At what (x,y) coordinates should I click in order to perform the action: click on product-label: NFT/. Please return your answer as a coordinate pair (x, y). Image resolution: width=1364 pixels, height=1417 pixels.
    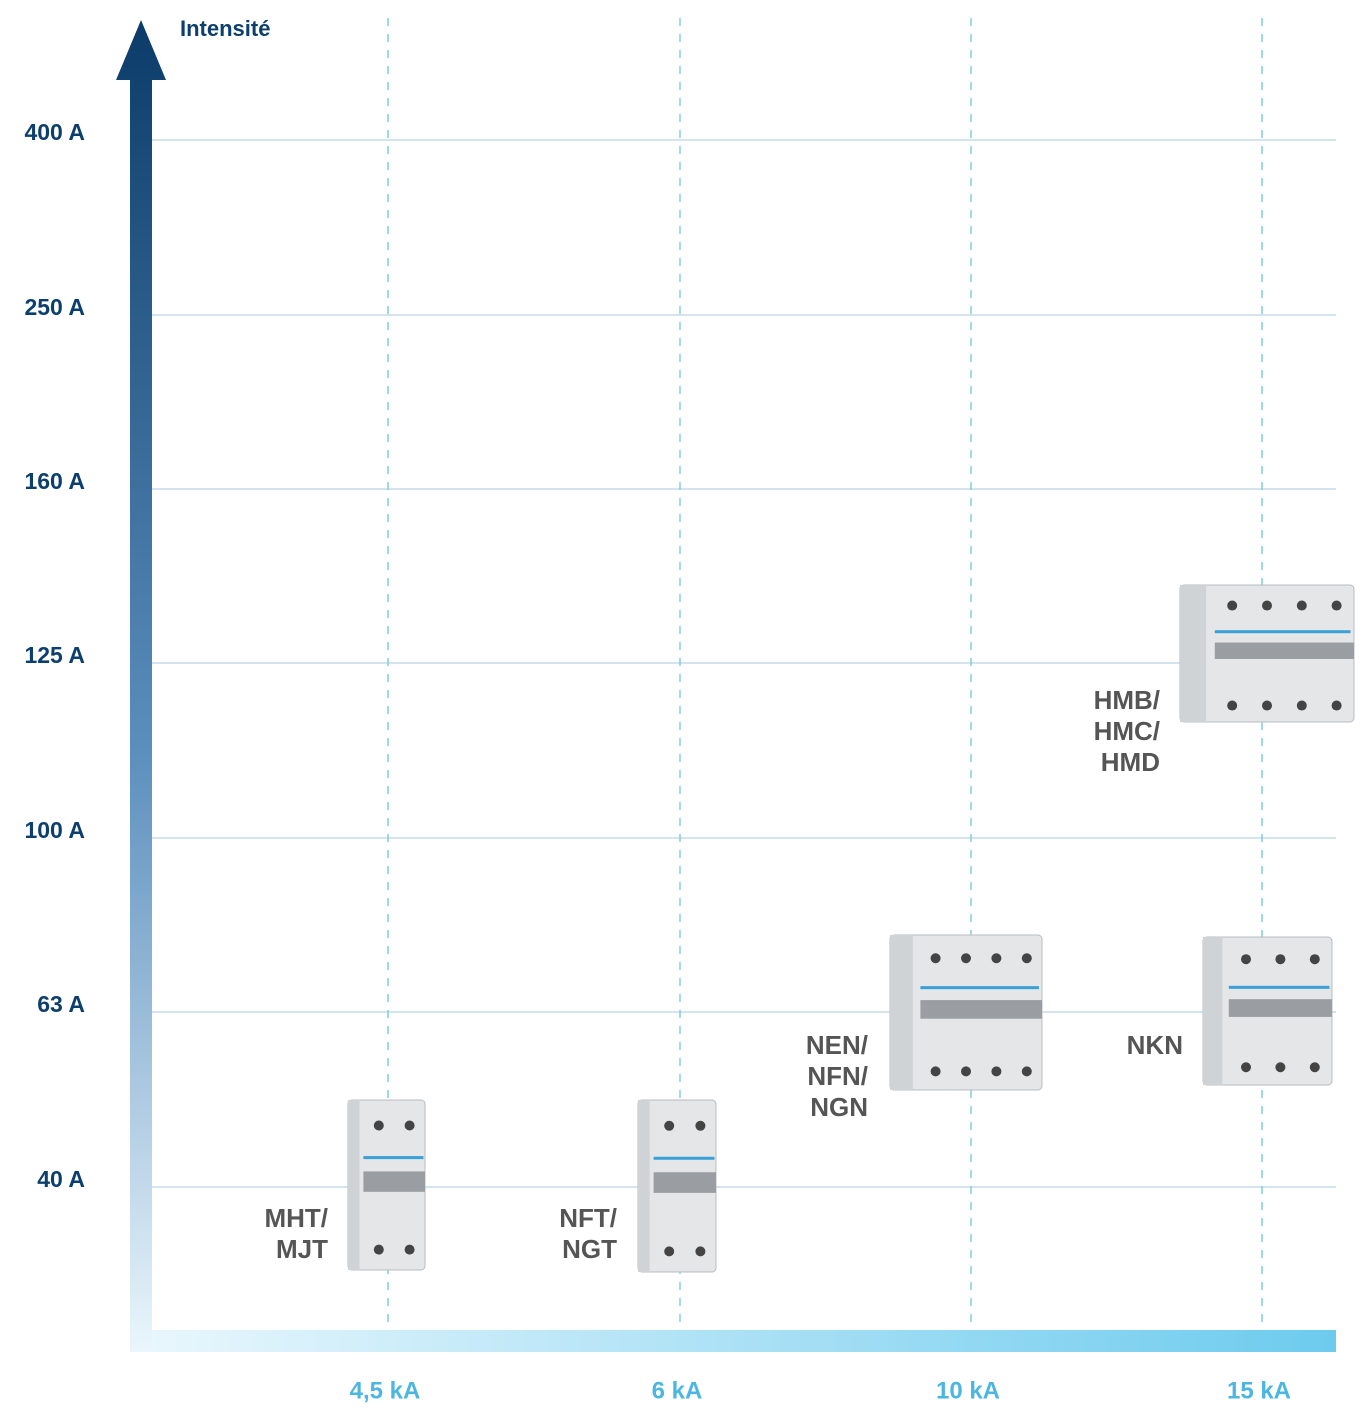
    Looking at the image, I should click on (588, 1218).